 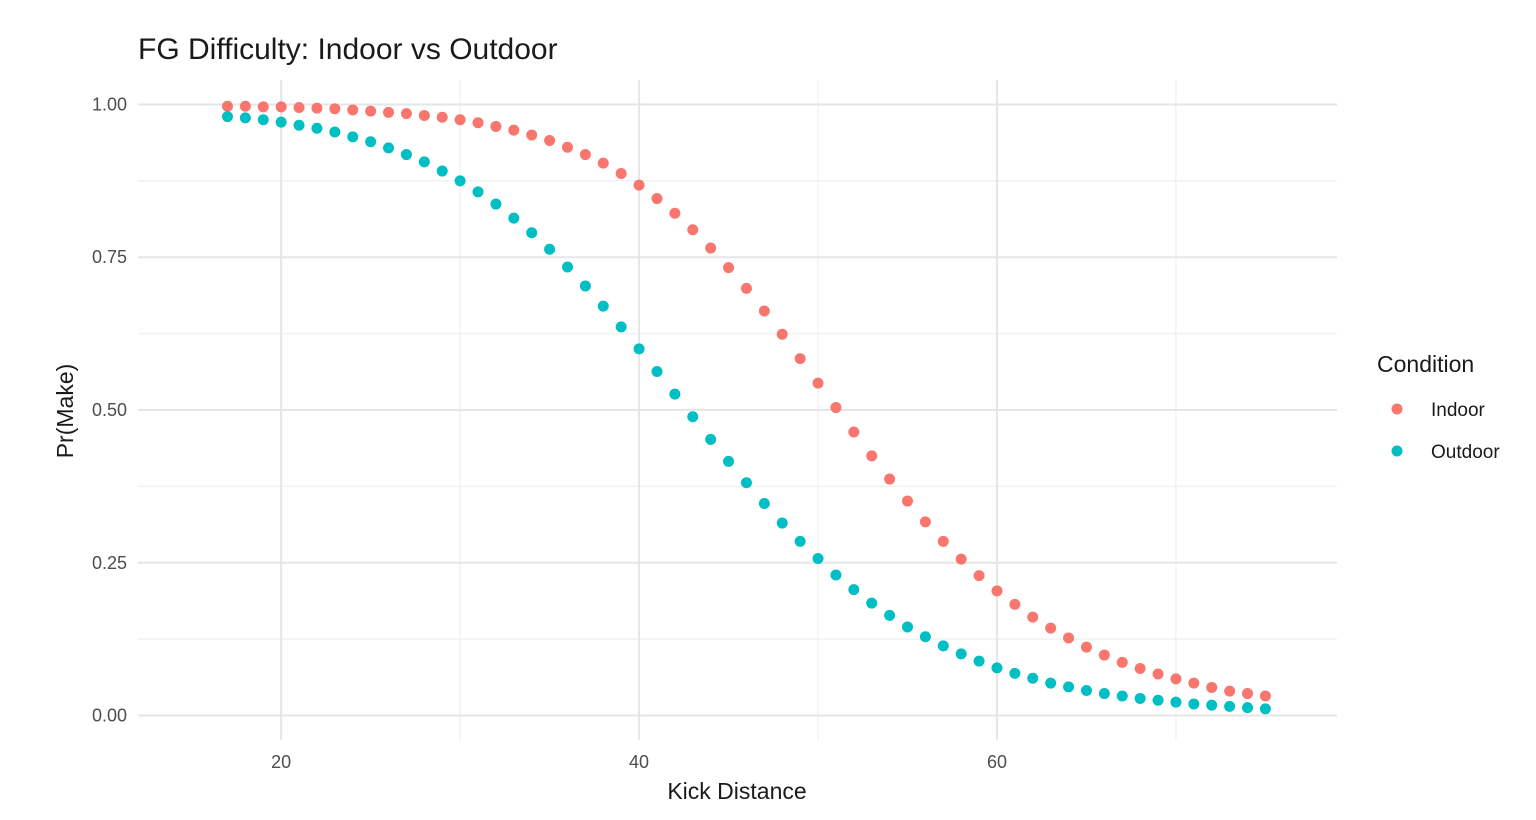 I want to click on y-tick-label: 0.75, so click(x=109, y=257).